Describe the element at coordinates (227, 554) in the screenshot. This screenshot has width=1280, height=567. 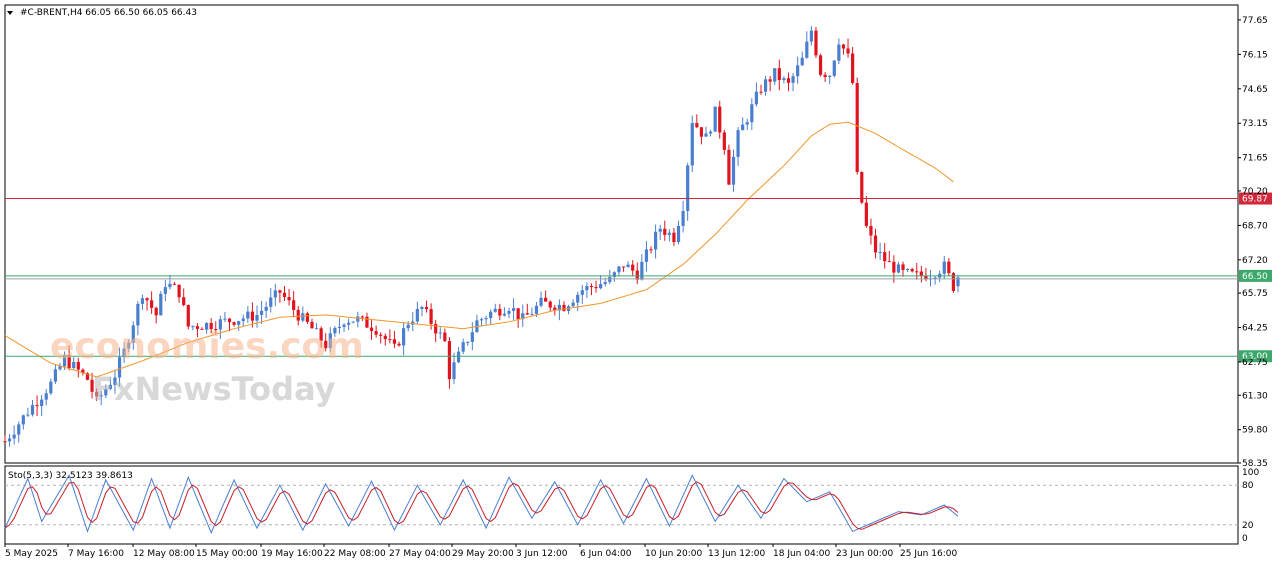
I see `time-tick-label: 15 May 00:00` at that location.